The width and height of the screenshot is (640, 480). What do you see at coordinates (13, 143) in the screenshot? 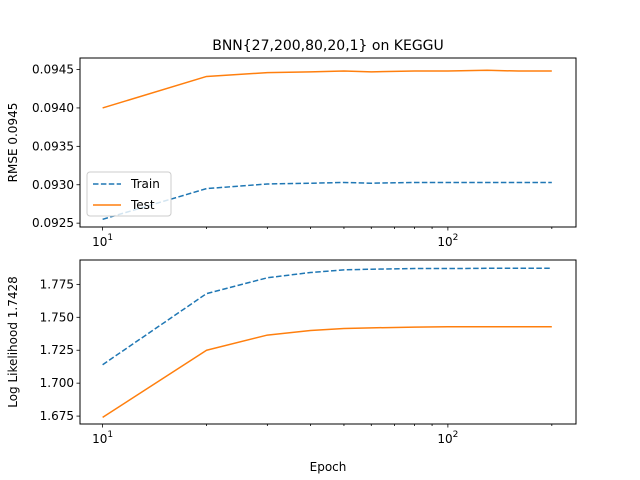
I see `y-axis-label: RMSE 0.0945` at bounding box center [13, 143].